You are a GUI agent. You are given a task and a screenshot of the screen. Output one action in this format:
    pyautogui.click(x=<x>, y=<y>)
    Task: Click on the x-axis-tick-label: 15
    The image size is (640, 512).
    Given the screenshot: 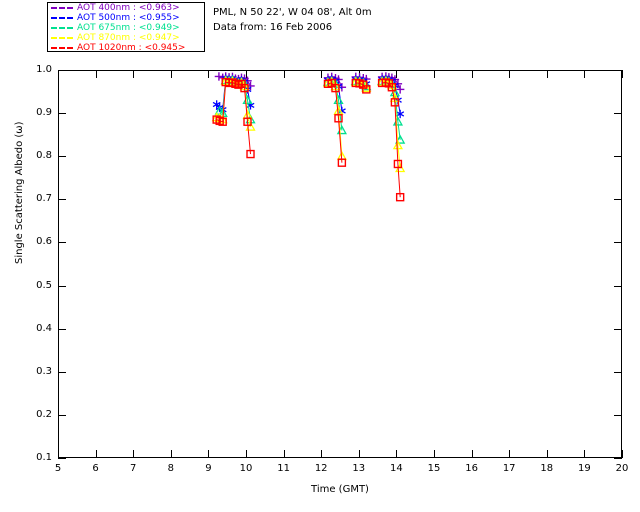 What is the action you would take?
    pyautogui.click(x=434, y=468)
    